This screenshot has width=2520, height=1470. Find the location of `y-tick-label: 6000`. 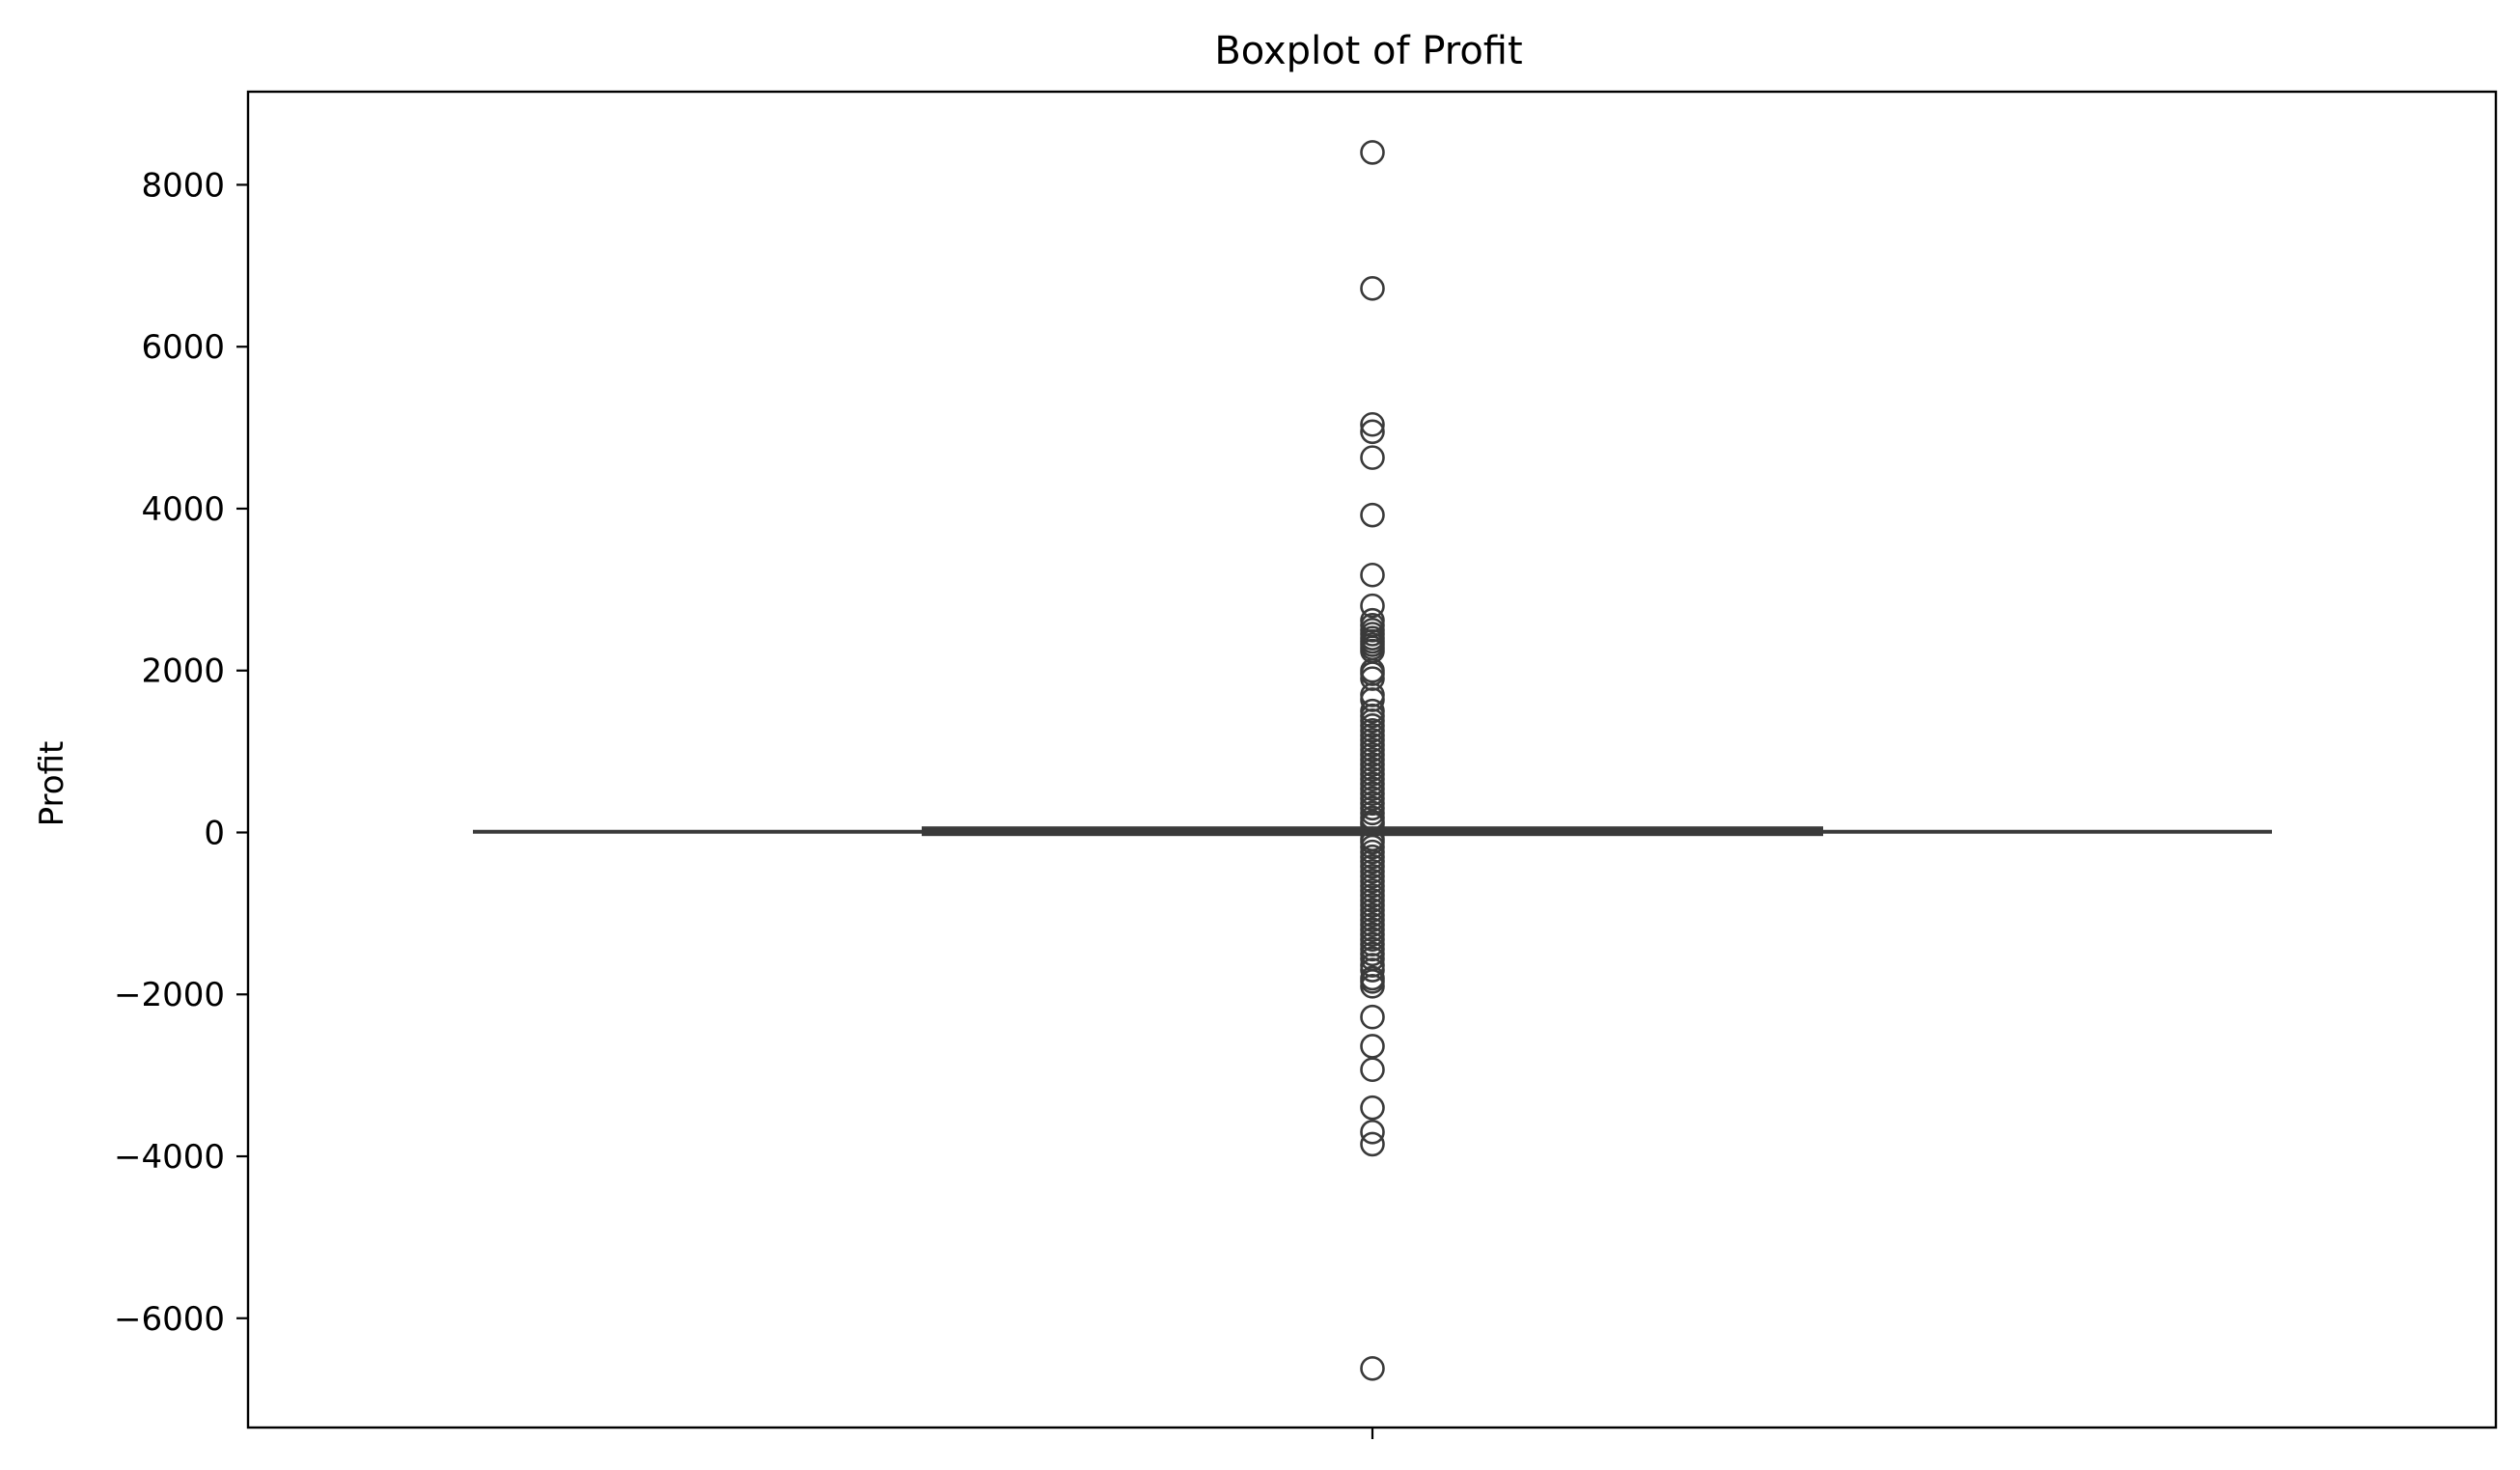

y-tick-label: 6000 is located at coordinates (183, 347).